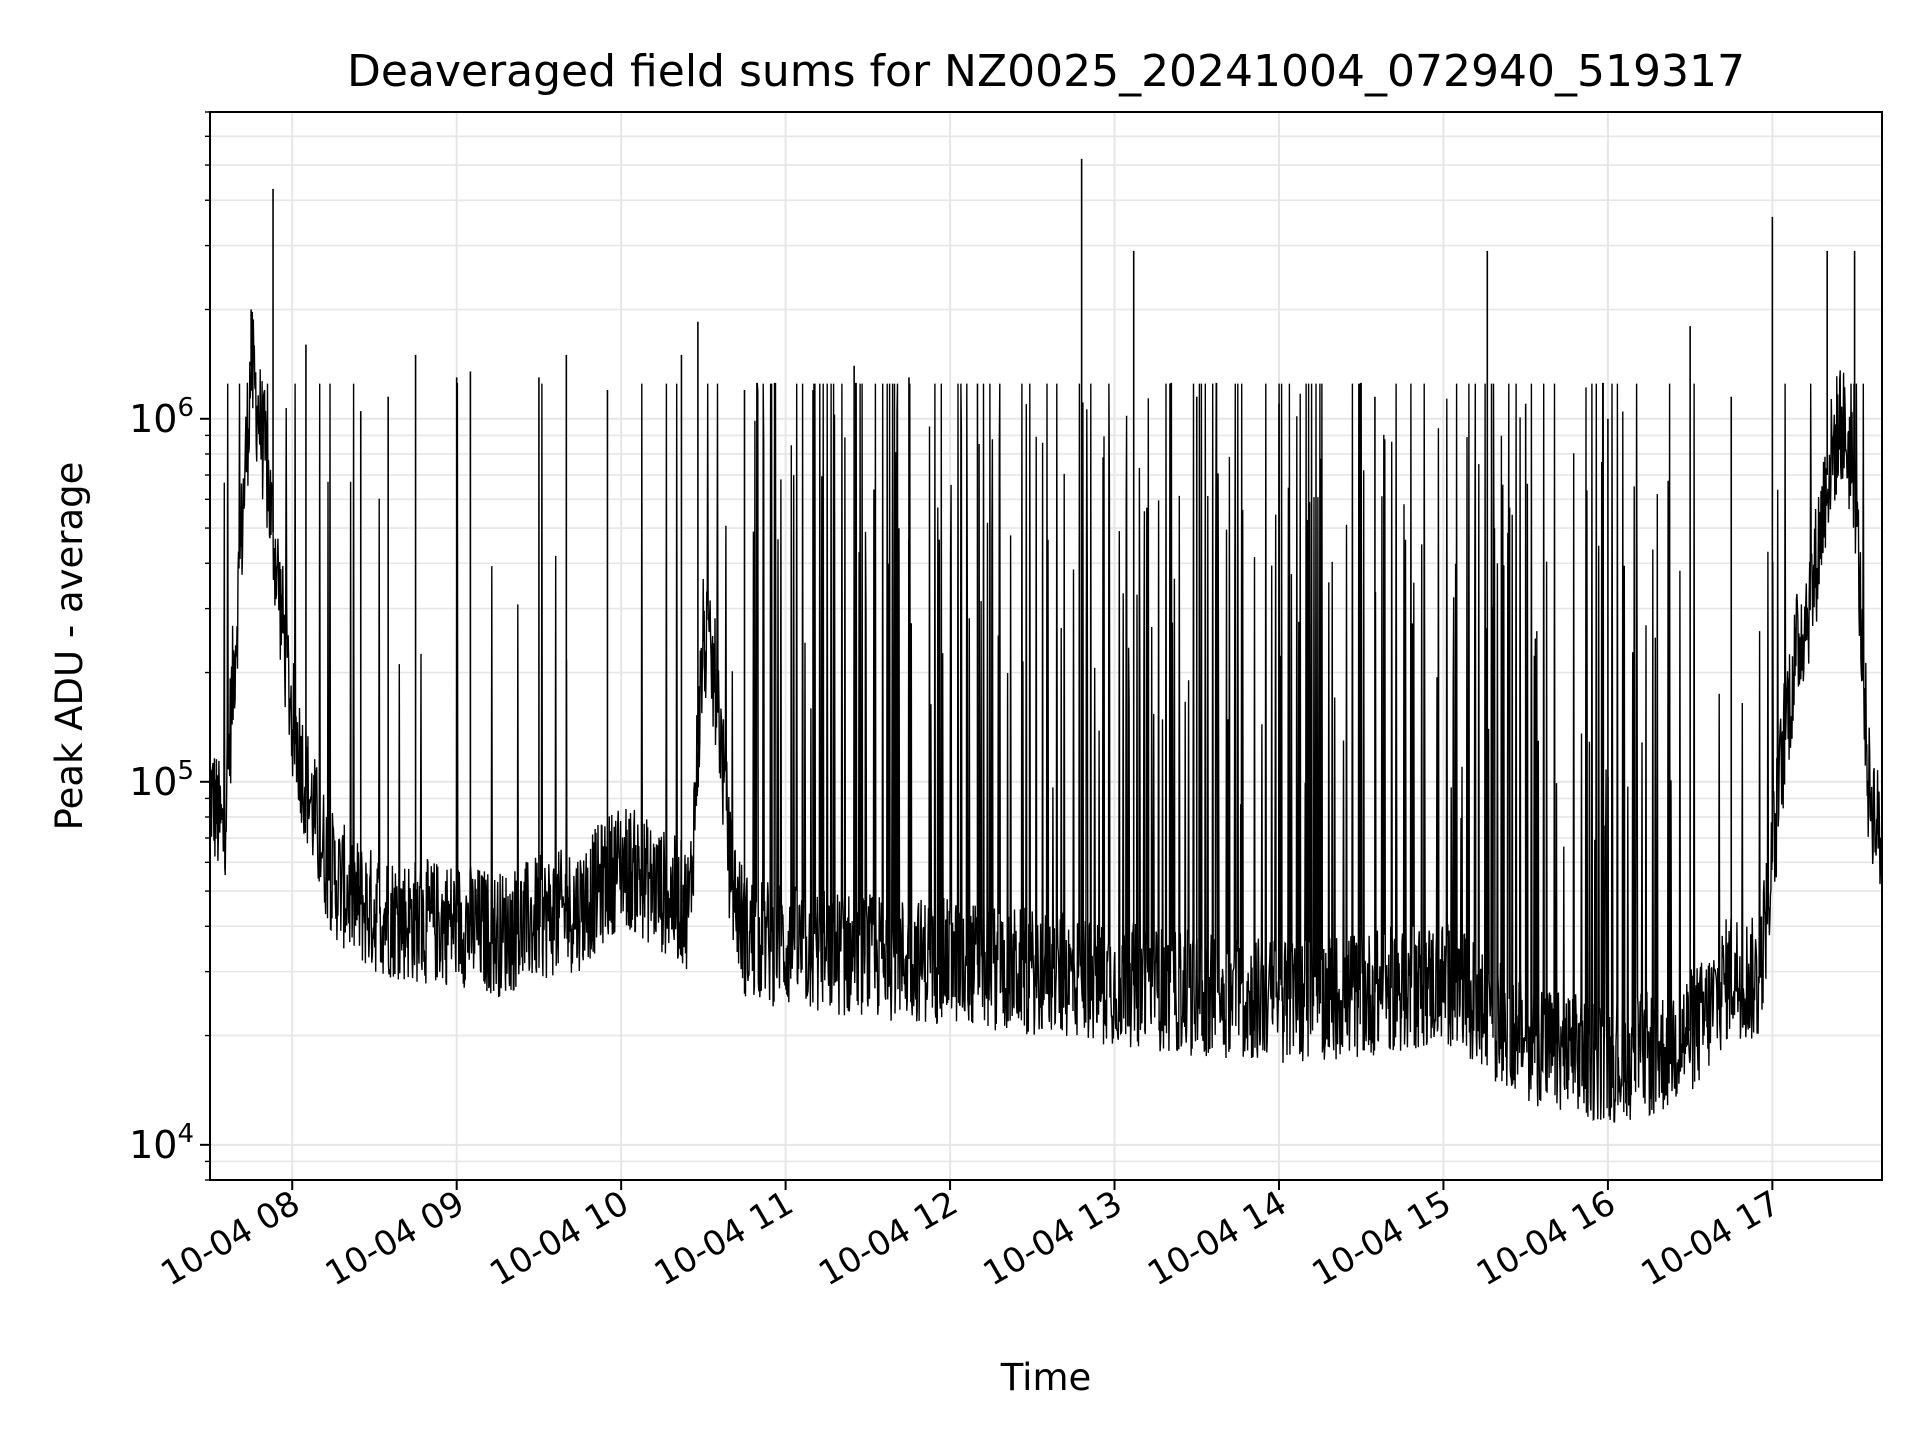  Describe the element at coordinates (1046, 1377) in the screenshot. I see `x-axis-label: Time` at that location.